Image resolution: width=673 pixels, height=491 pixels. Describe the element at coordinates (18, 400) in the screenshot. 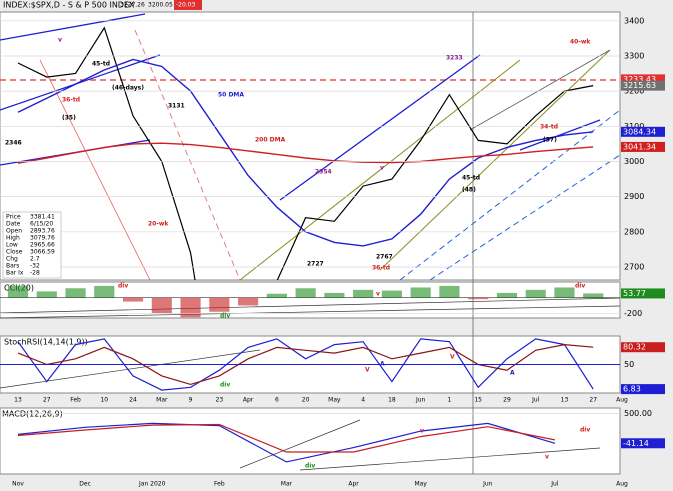

I see `x-tick-label: 13` at that location.